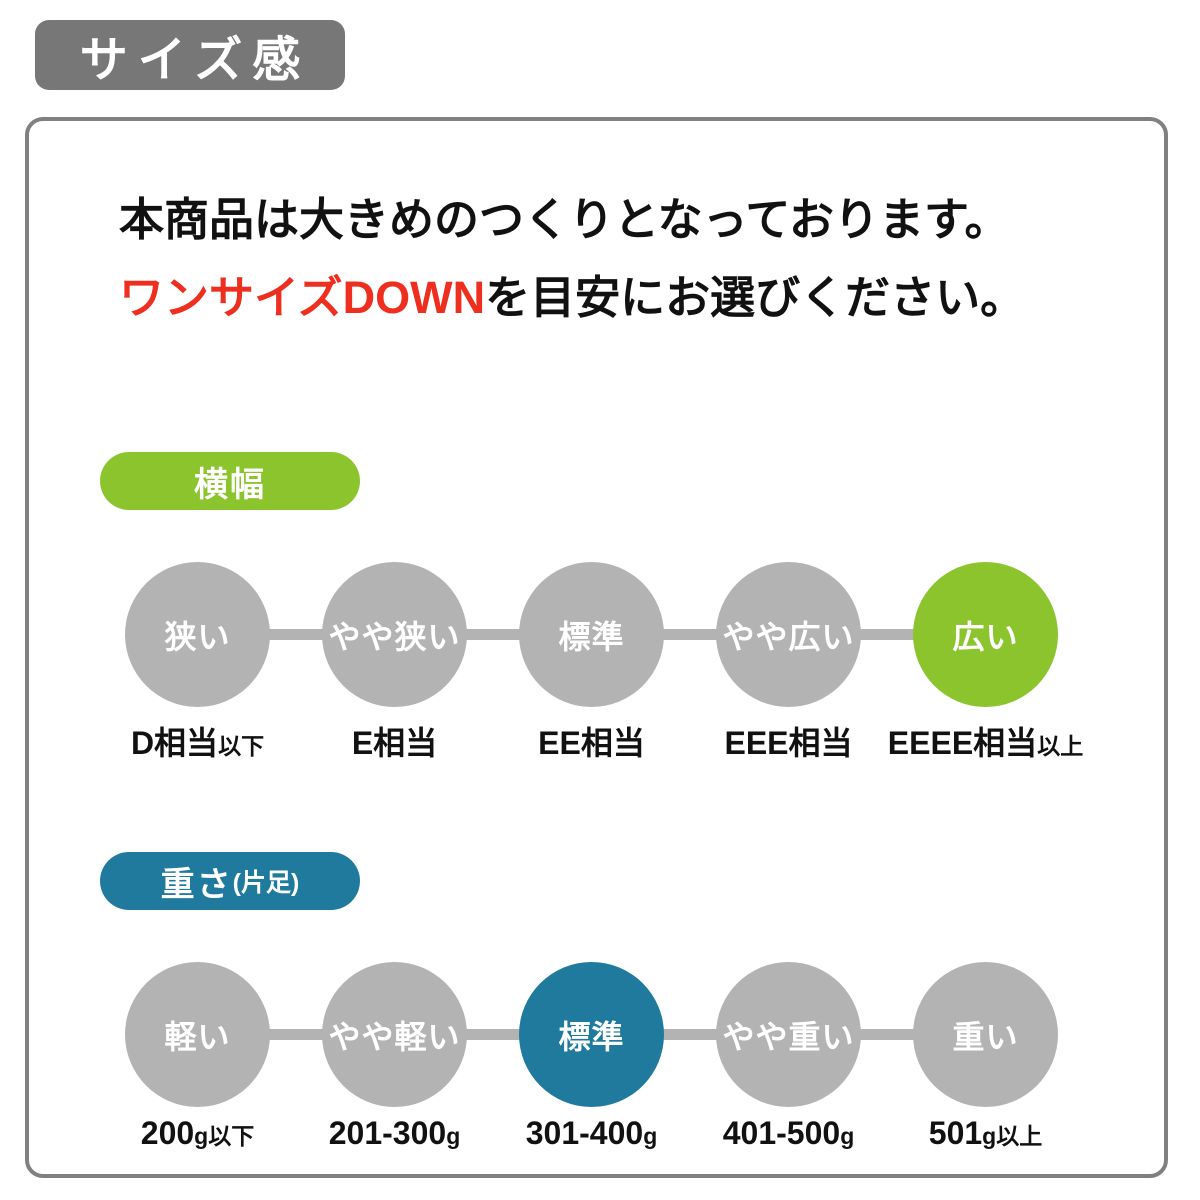  I want to click on width-scale-labels: D相当以下 E相当 EE相当 EEE相当 EEEE相当以上, so click(591, 746).